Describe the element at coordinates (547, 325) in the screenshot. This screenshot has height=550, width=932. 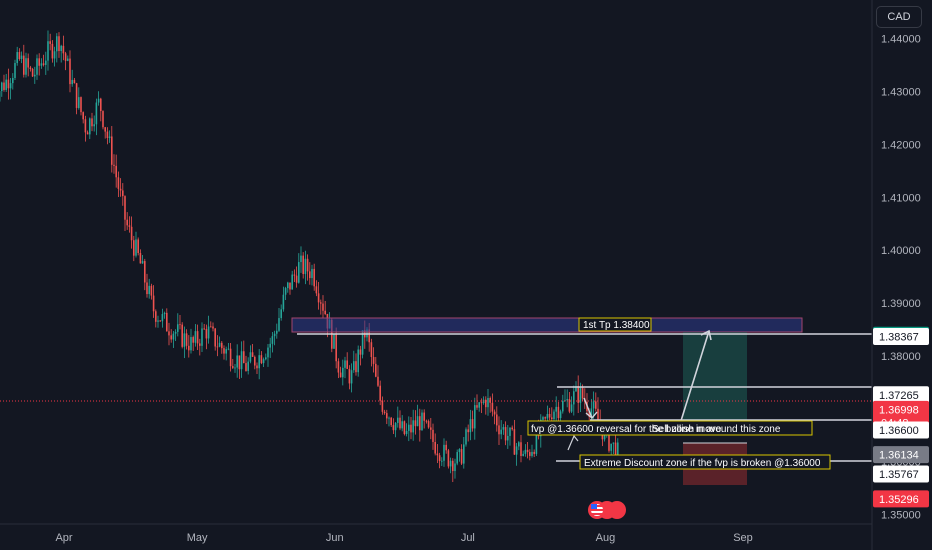
I see `tp-zone` at that location.